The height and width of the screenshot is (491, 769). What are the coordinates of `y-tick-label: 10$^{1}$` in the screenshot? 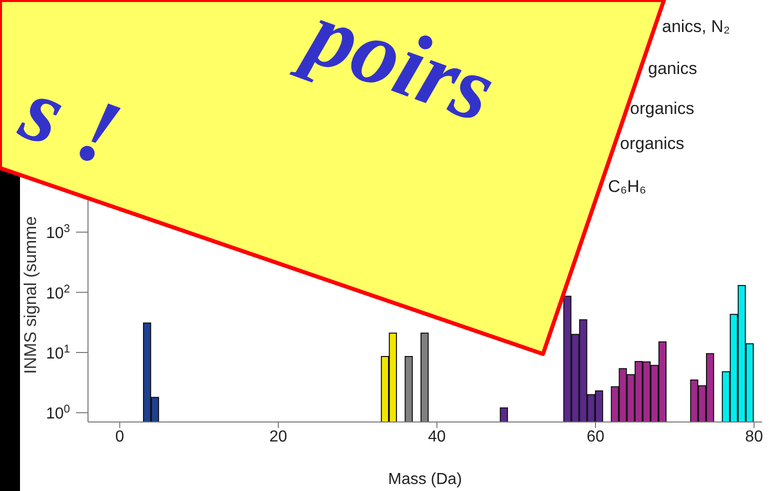 It's located at (58, 353).